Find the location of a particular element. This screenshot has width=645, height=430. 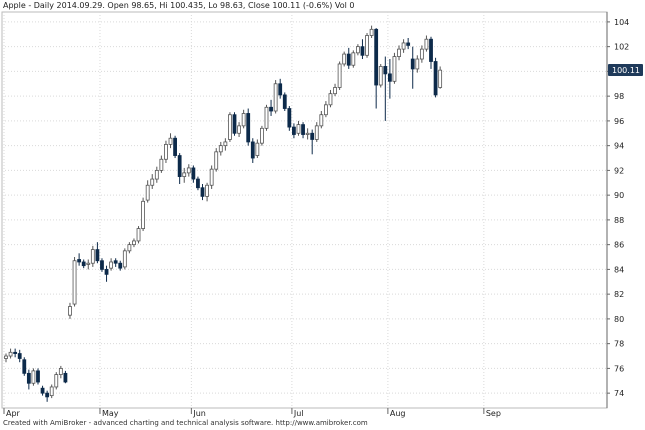

y-tick-label: 92 is located at coordinates (619, 170).